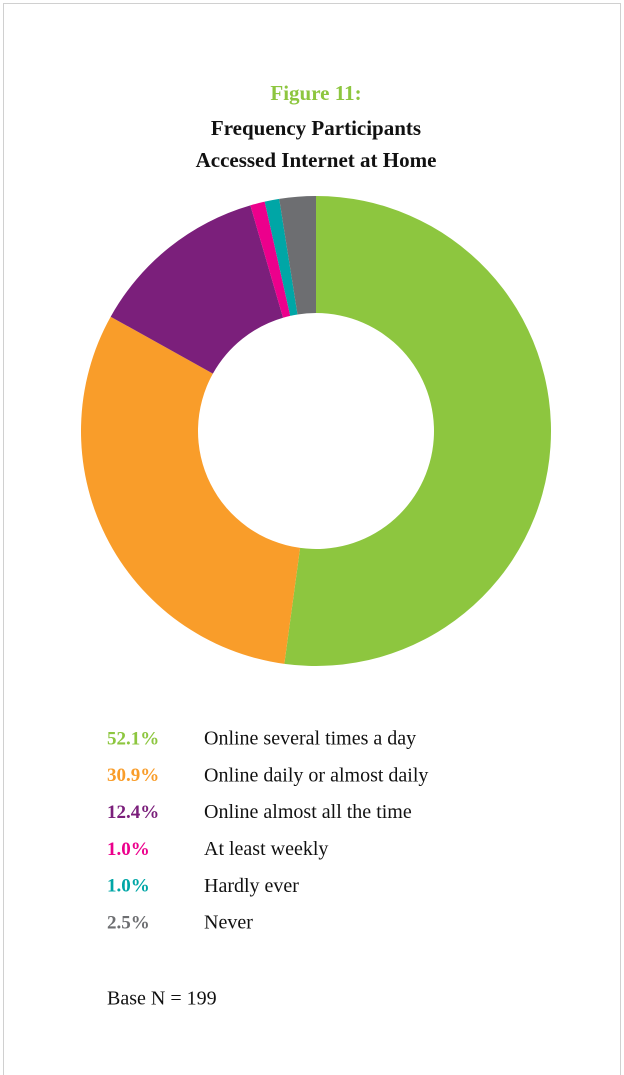  What do you see at coordinates (316, 775) in the screenshot?
I see `legend-label: Online daily or almost daily` at bounding box center [316, 775].